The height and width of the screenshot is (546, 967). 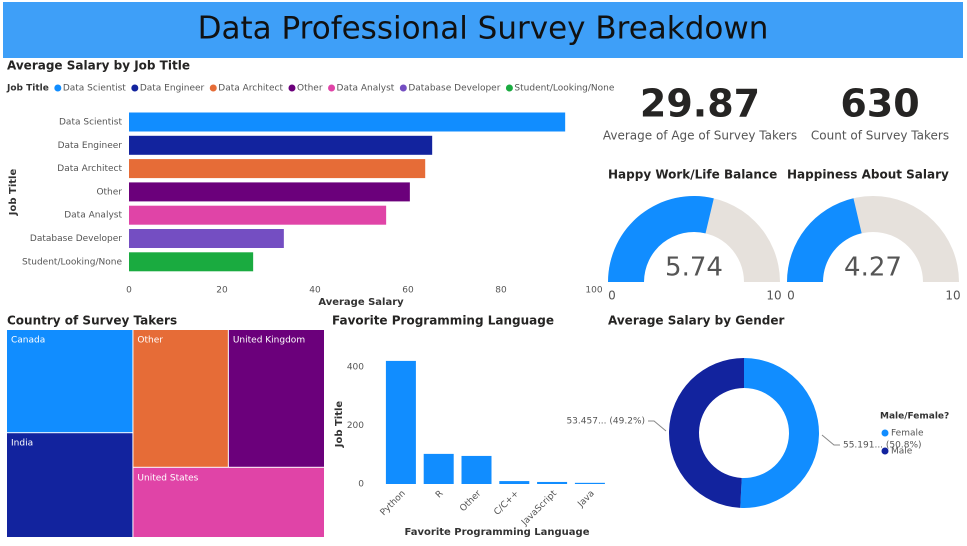 What do you see at coordinates (694, 268) in the screenshot?
I see `gauge-value-label: 5.74` at bounding box center [694, 268].